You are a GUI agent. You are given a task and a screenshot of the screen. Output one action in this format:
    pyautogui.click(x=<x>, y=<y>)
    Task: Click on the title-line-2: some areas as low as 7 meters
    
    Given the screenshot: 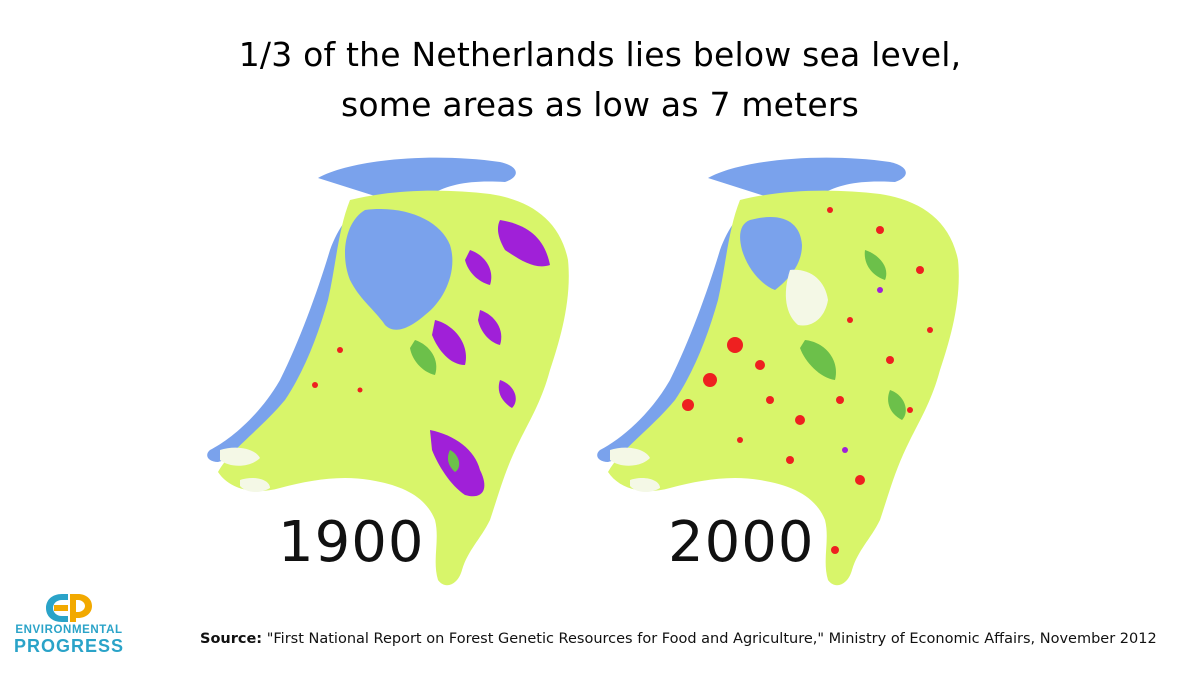 What is the action you would take?
    pyautogui.click(x=600, y=104)
    